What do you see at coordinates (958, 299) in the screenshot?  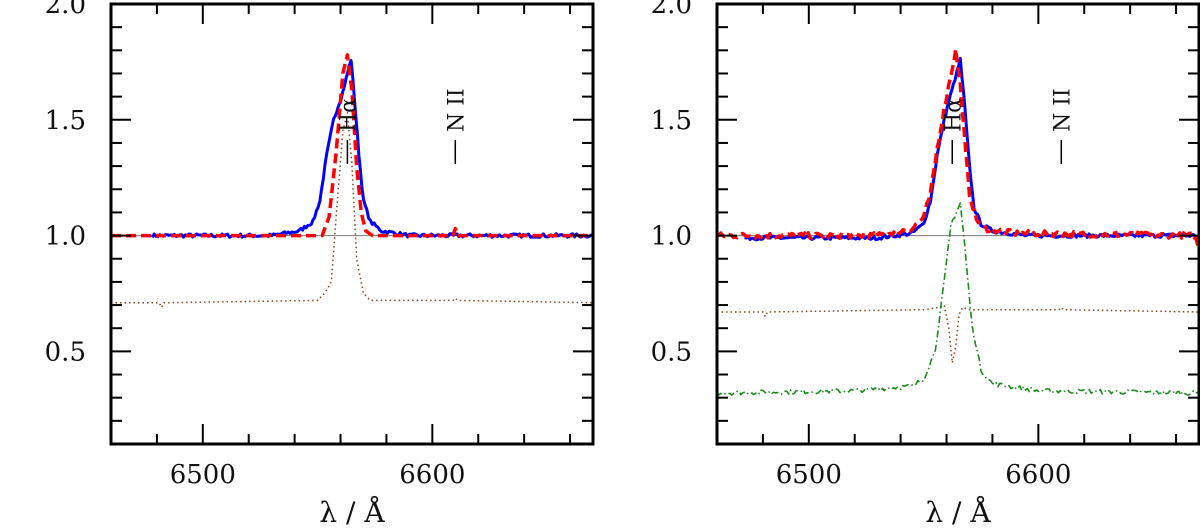 I see `series-emission` at bounding box center [958, 299].